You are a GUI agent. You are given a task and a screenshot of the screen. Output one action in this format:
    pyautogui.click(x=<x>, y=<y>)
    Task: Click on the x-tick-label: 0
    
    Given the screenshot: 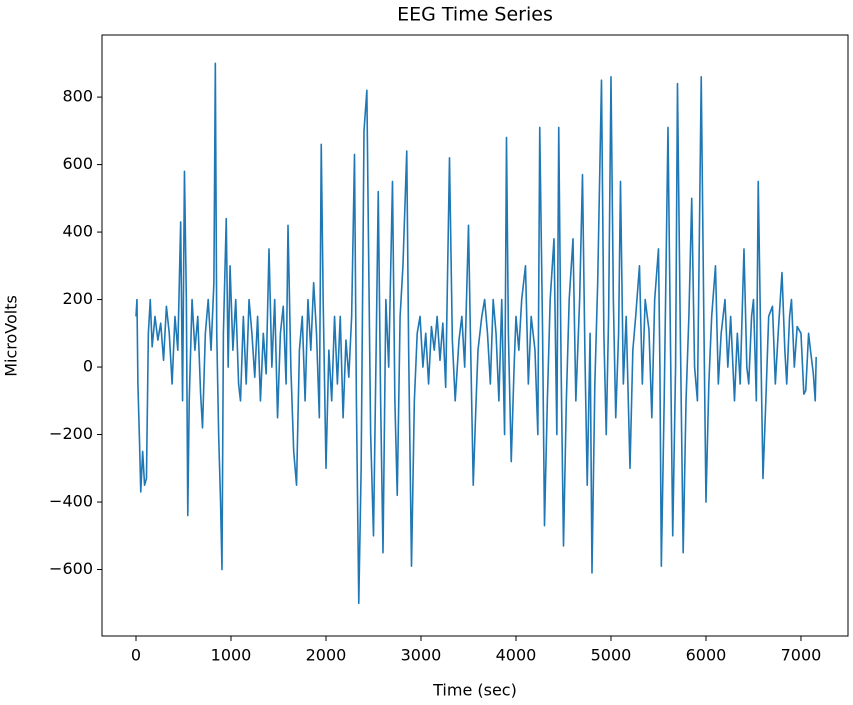 What is the action you would take?
    pyautogui.click(x=136, y=655)
    